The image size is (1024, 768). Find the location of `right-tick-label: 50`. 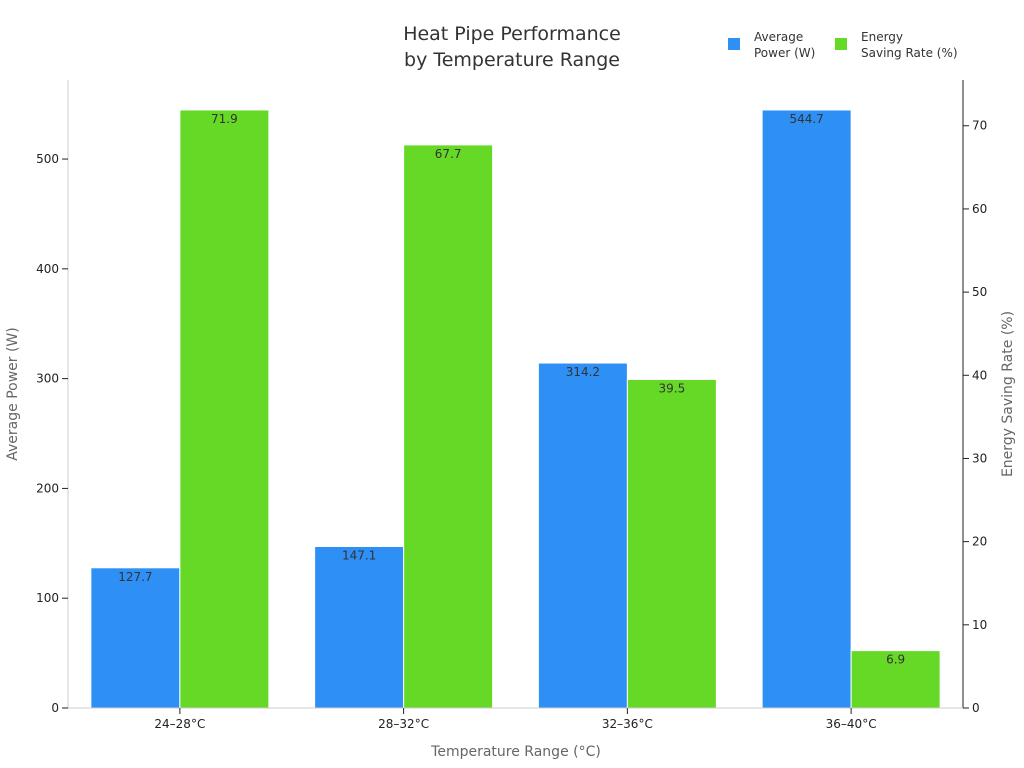

right-tick-label: 50 is located at coordinates (979, 292).